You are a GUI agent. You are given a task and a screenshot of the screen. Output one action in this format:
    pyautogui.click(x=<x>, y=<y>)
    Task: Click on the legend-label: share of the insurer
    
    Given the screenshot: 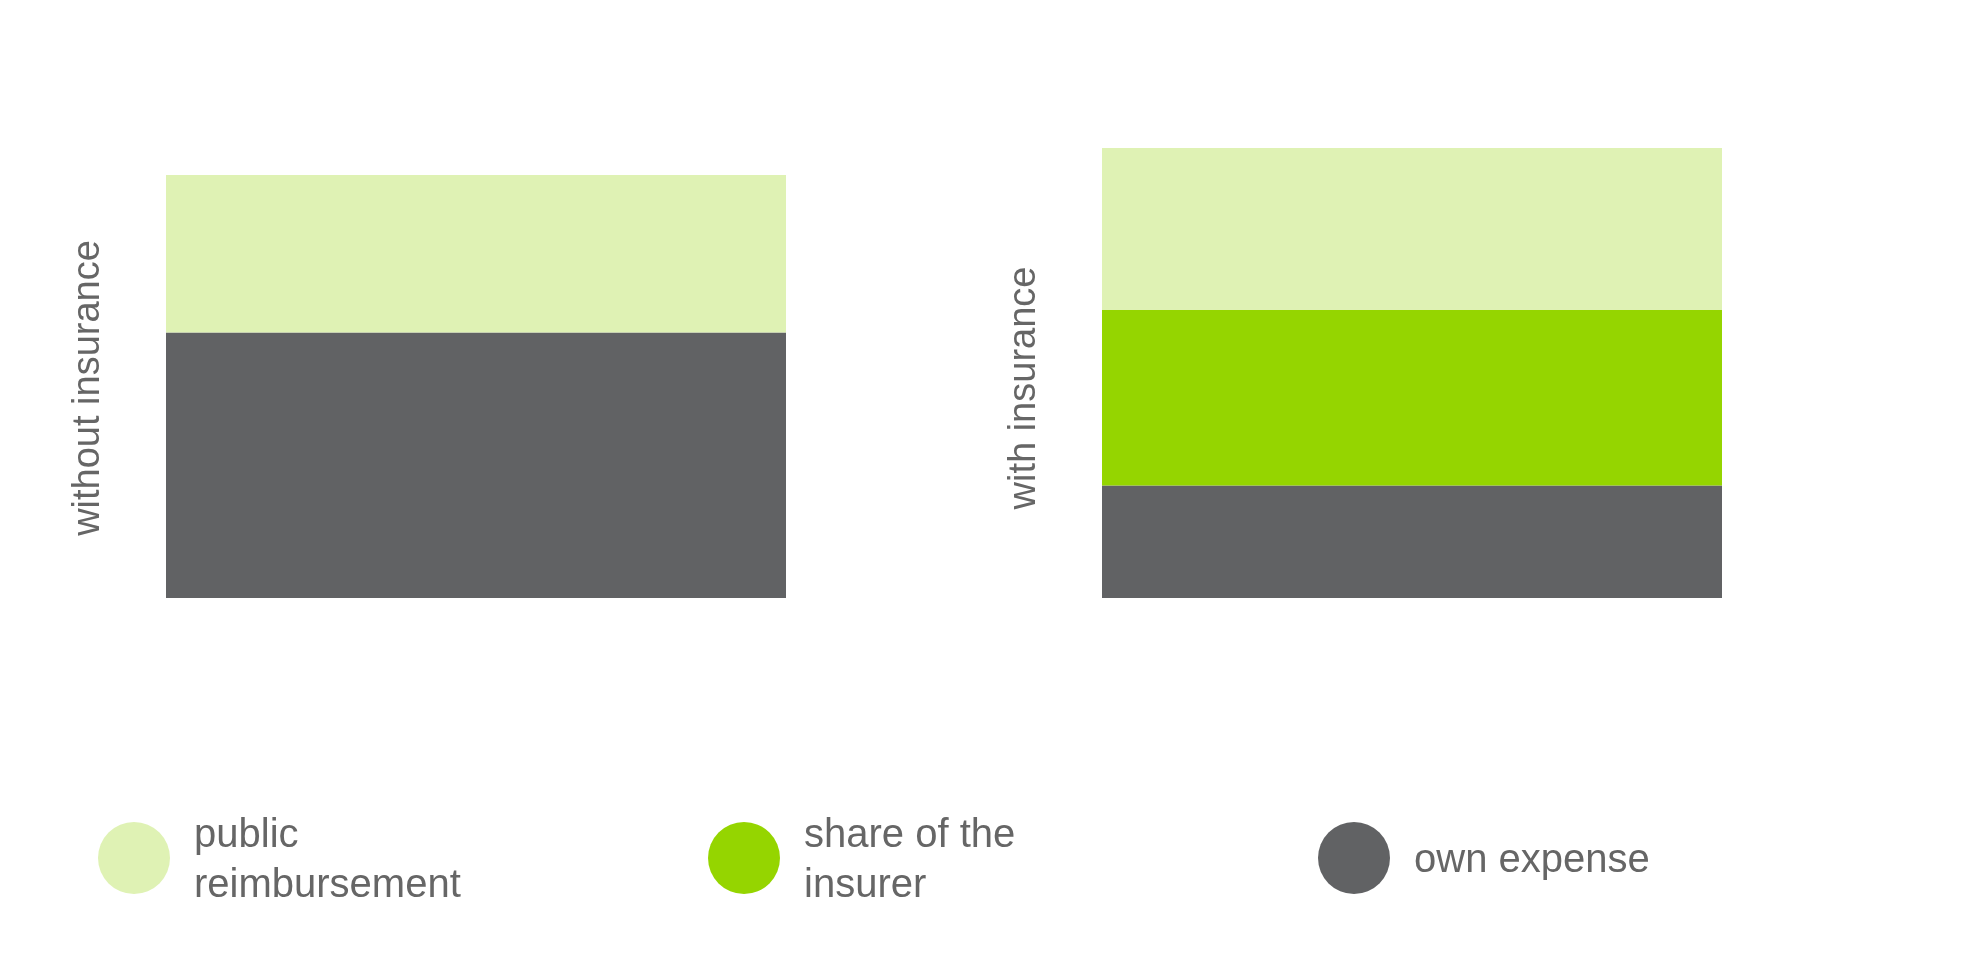 What is the action you would take?
    pyautogui.click(x=910, y=858)
    